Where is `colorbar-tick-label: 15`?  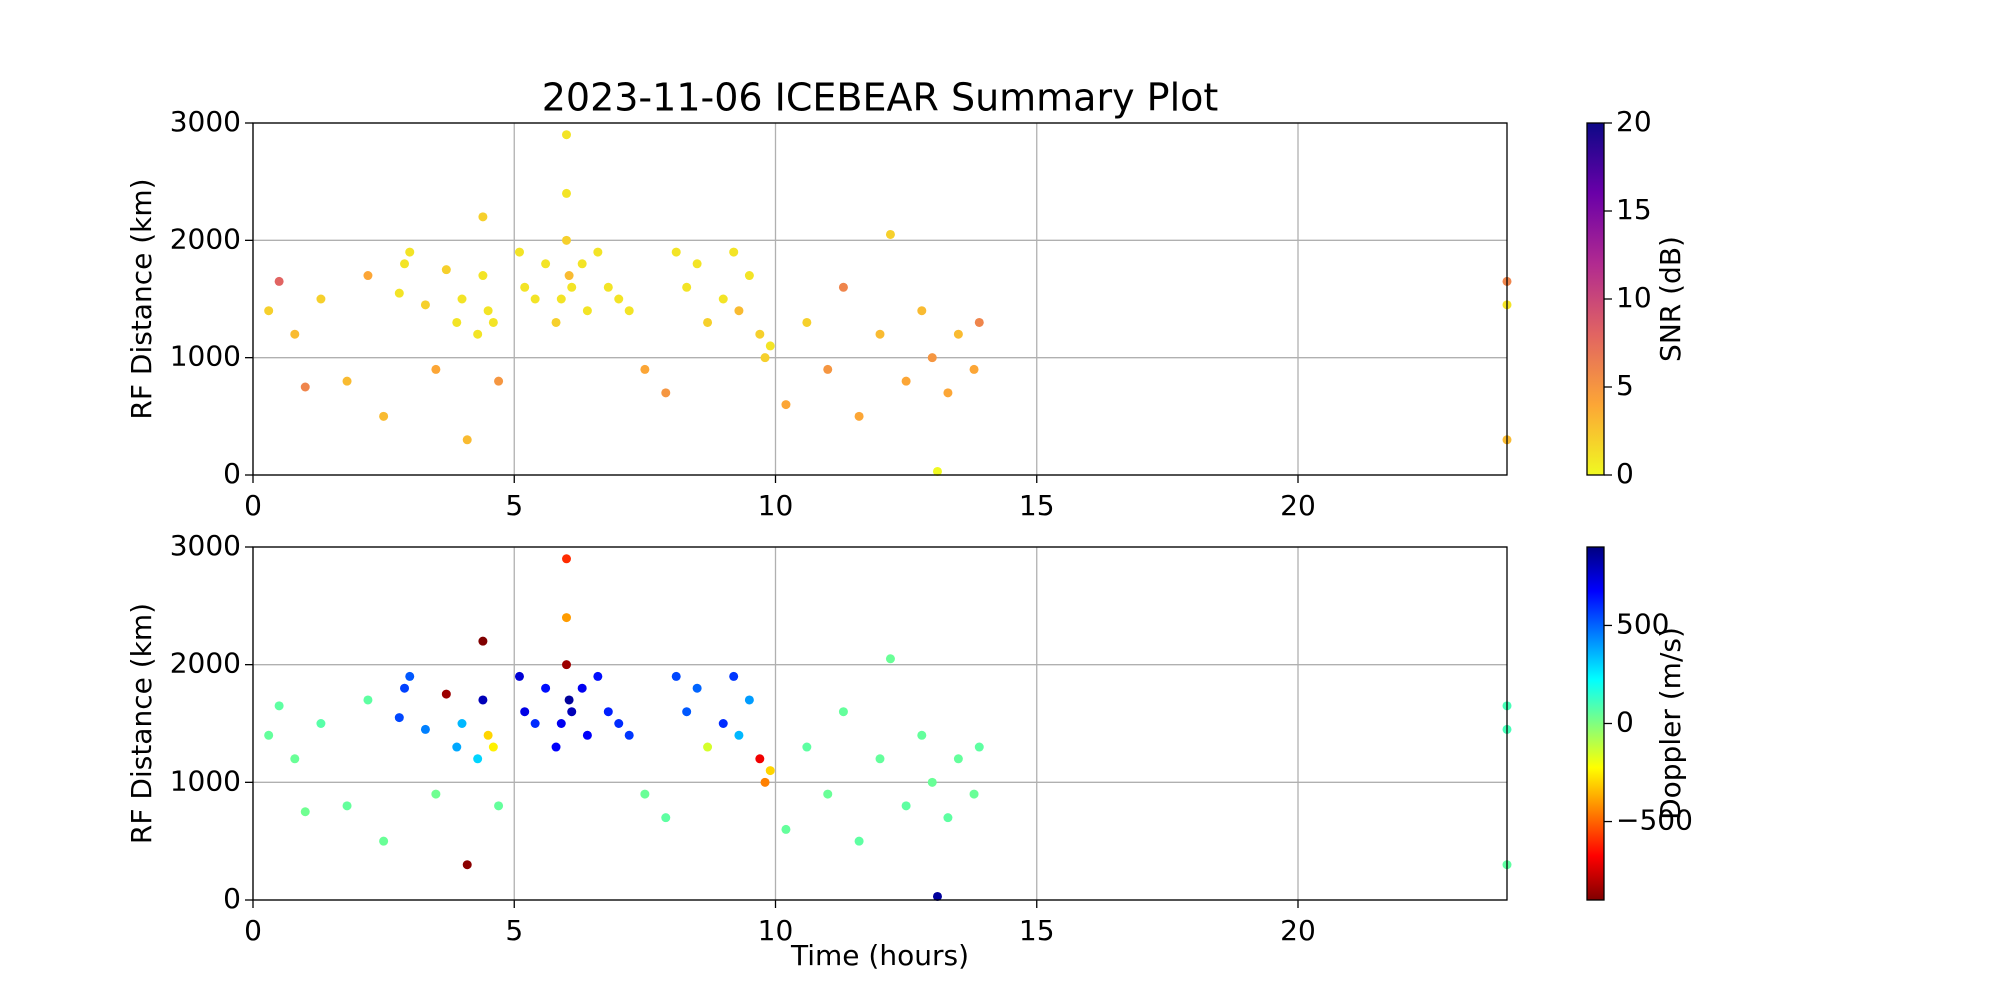
colorbar-tick-label: 15 is located at coordinates (1634, 209).